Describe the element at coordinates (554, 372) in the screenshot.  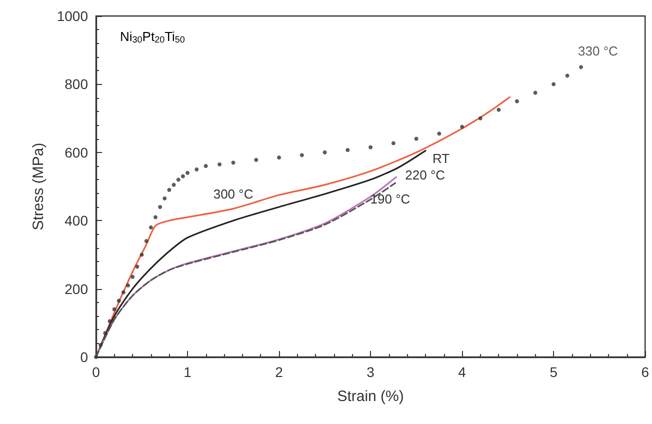
I see `x-tick-label: 5` at that location.